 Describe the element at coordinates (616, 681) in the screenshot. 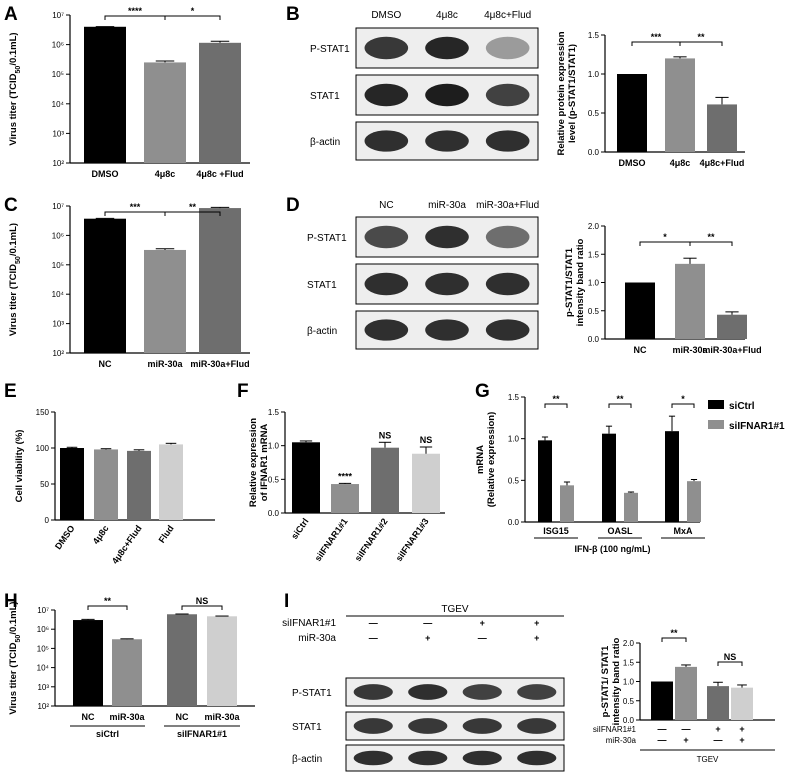

I see `y-axis-label: intensity band ratio` at that location.